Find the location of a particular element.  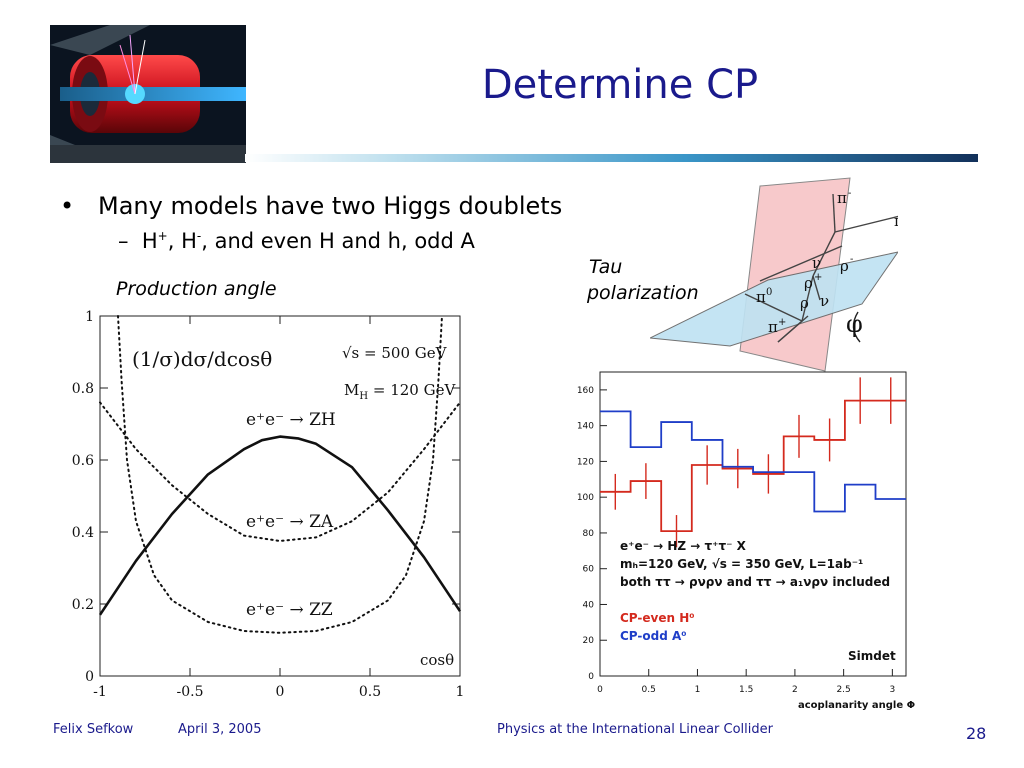

label-zz: e⁺e⁻ → ZZ is located at coordinates (289, 610).